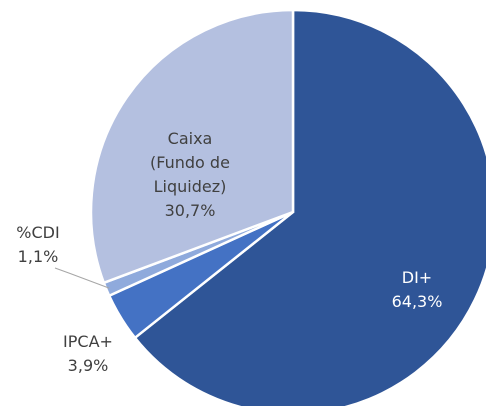  What do you see at coordinates (82, 278) in the screenshot?
I see `leader-line` at bounding box center [82, 278].